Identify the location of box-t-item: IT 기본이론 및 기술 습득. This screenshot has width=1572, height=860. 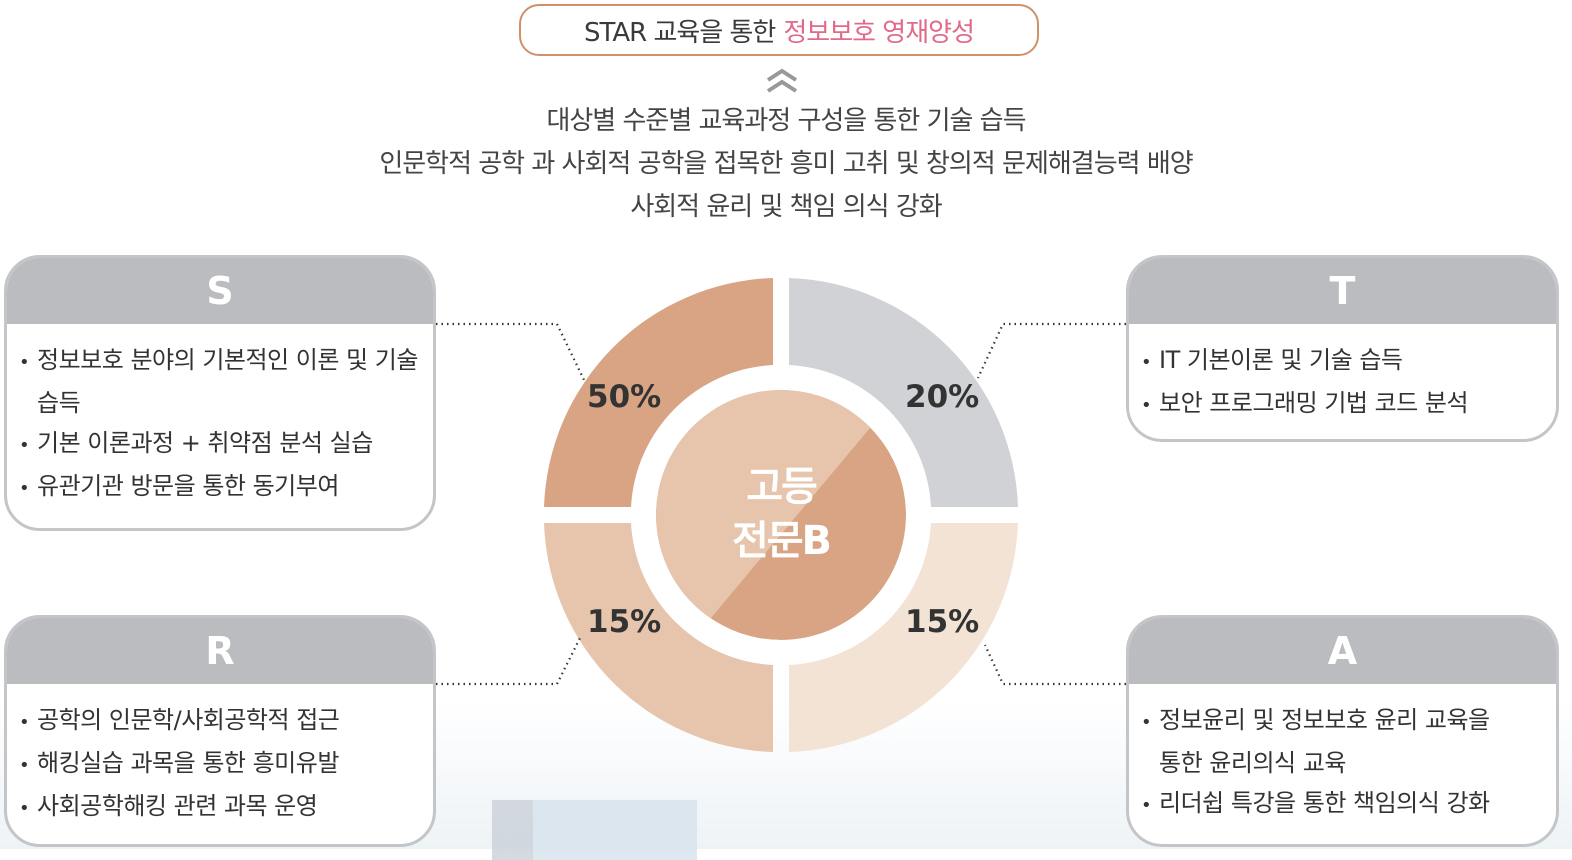
(1348, 361).